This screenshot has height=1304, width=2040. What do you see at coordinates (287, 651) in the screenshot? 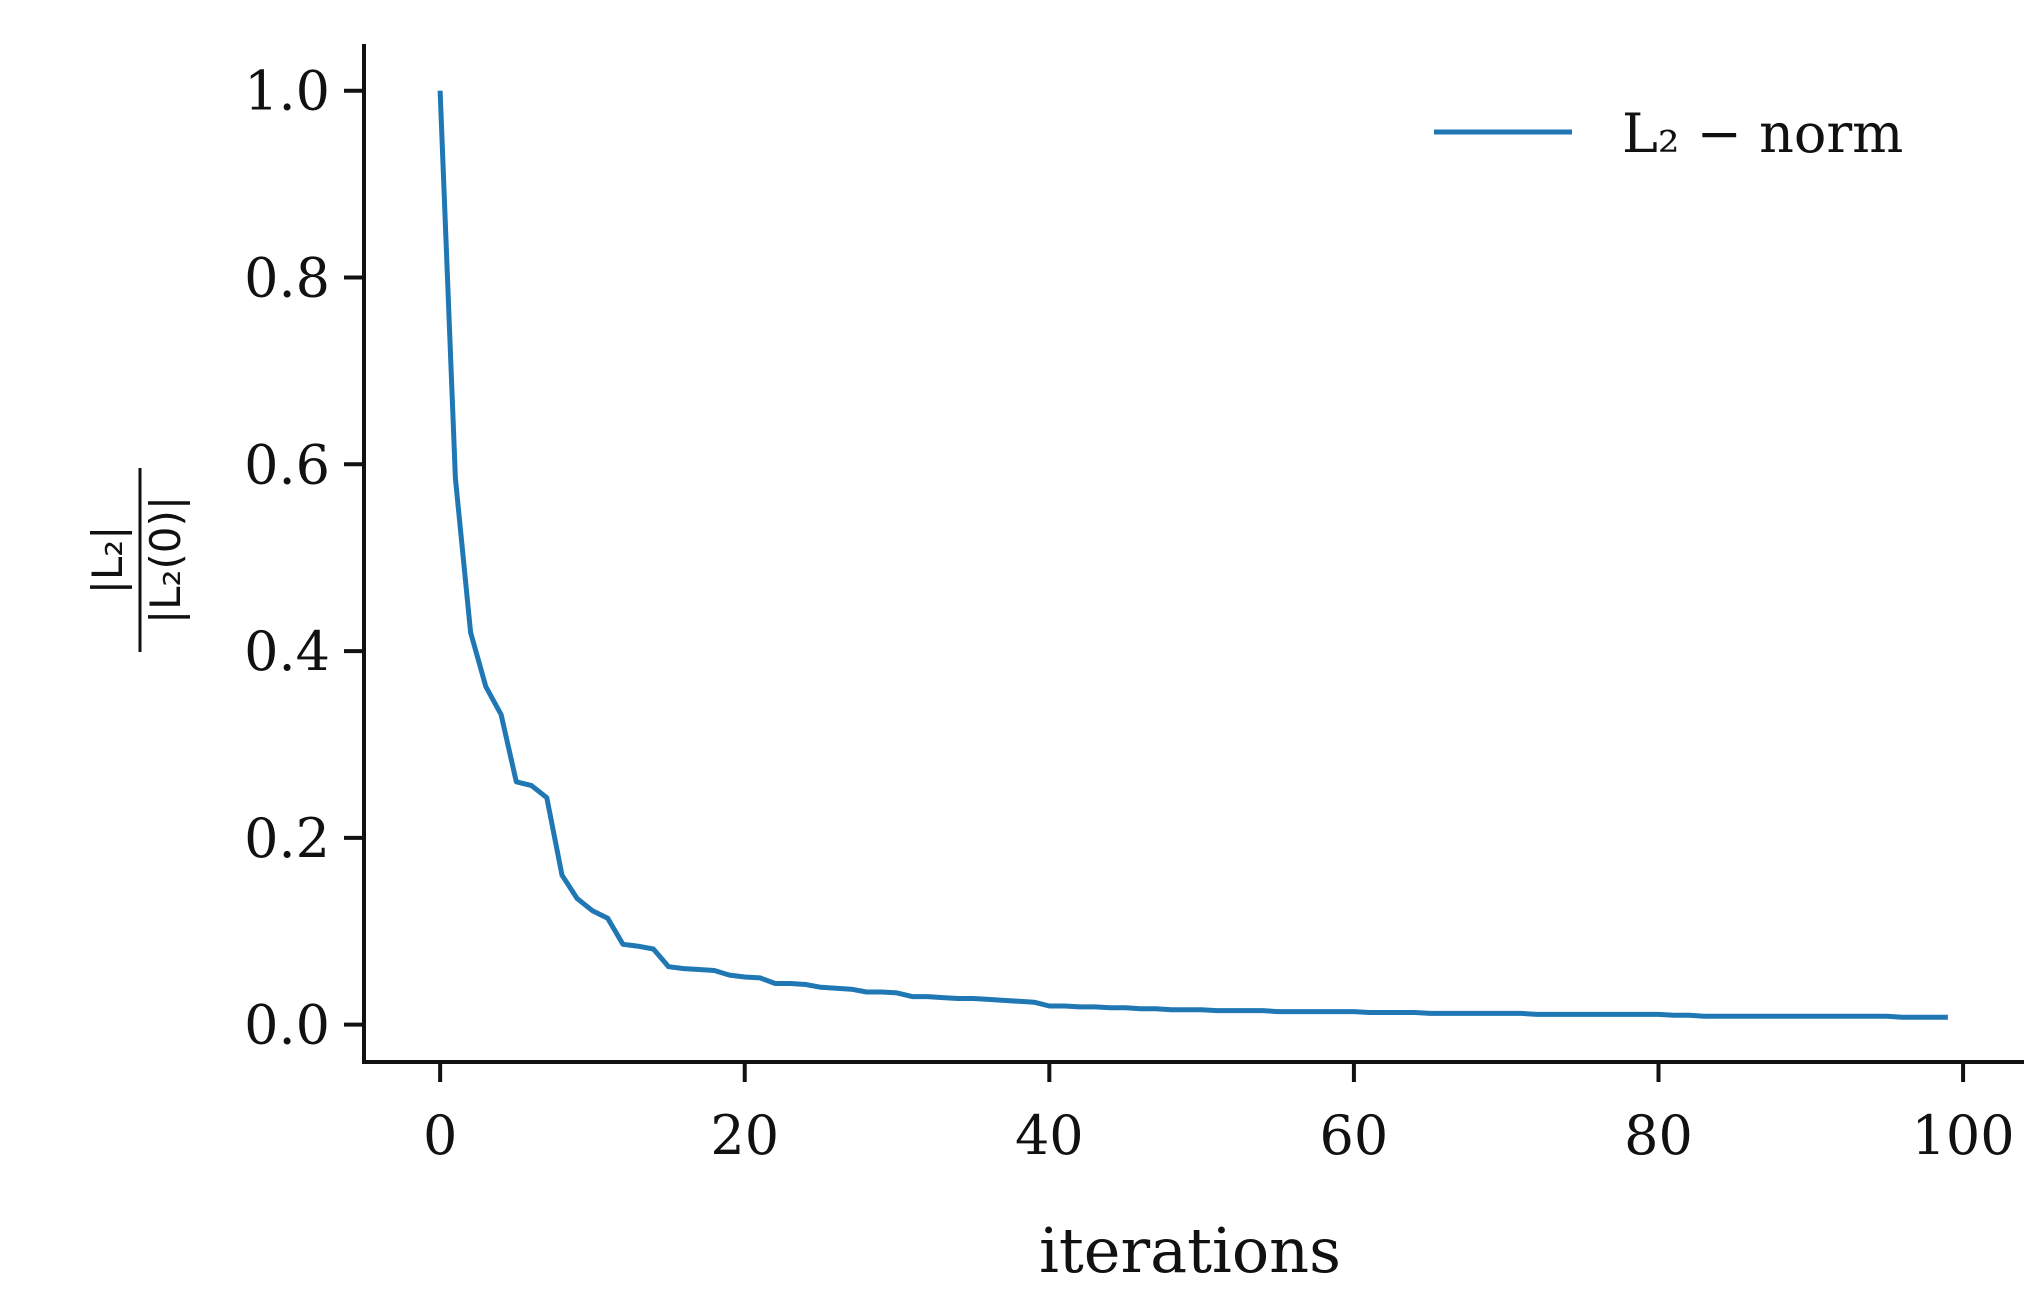
I see `y-tick-label: 0.4` at bounding box center [287, 651].